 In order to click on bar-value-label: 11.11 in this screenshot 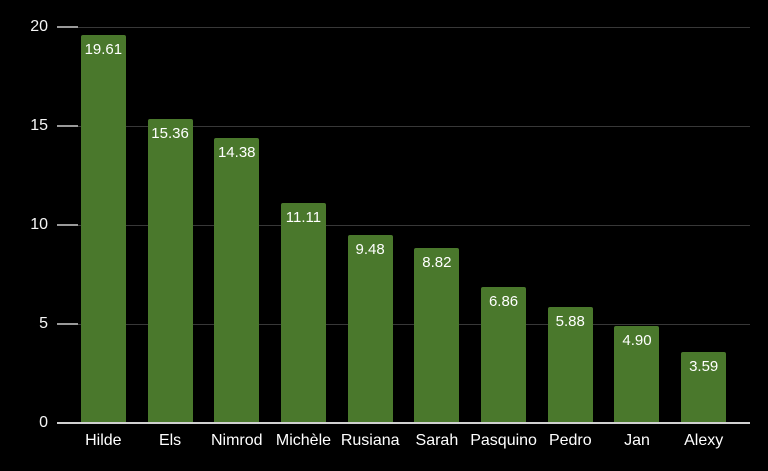, I will do `click(303, 218)`.